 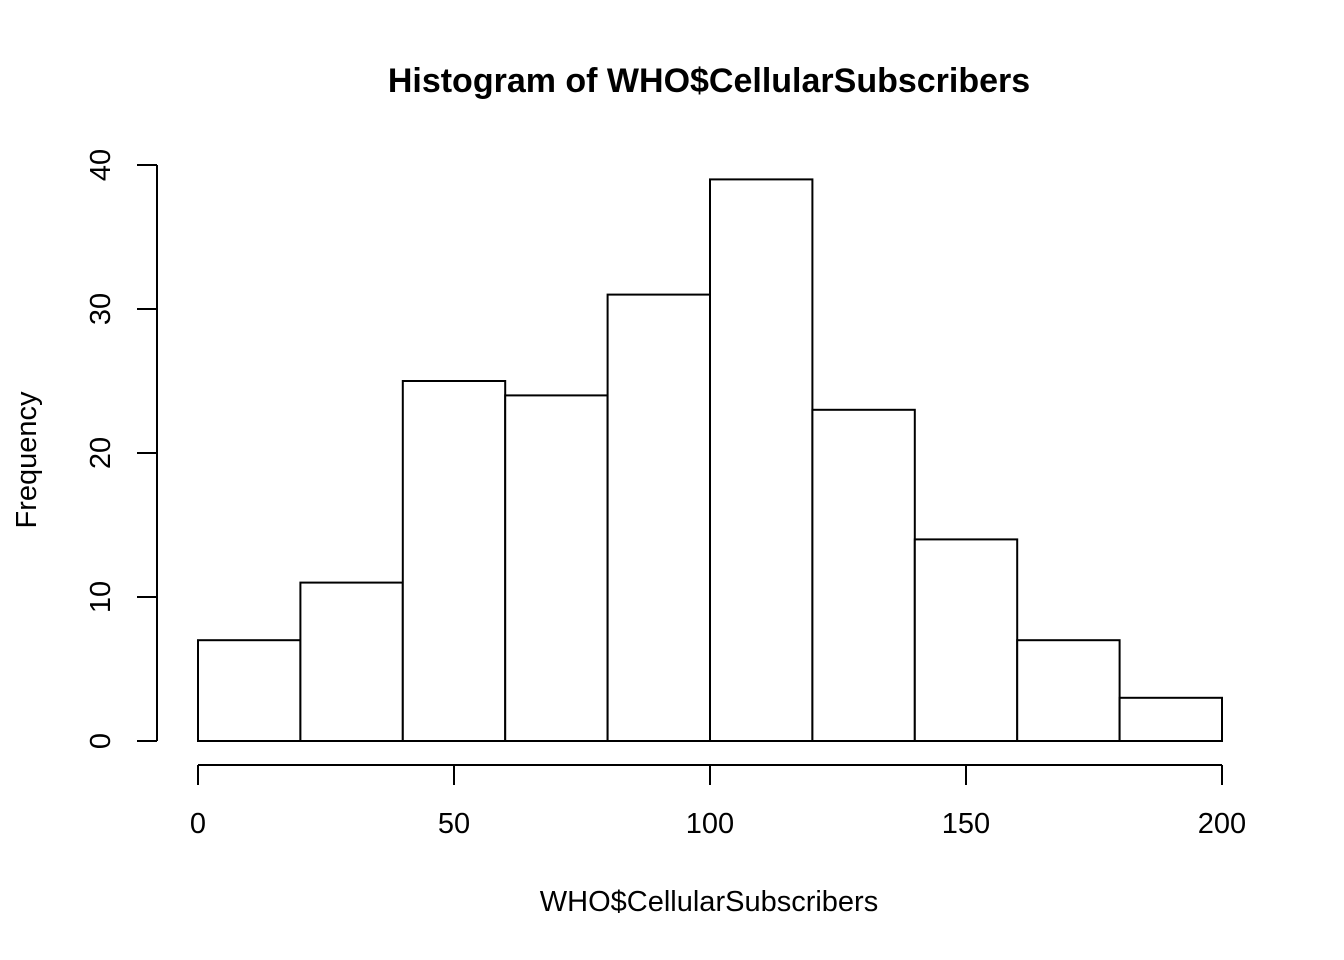 I want to click on x-axis-label: WHO$CellularSubscribers, so click(x=709, y=902).